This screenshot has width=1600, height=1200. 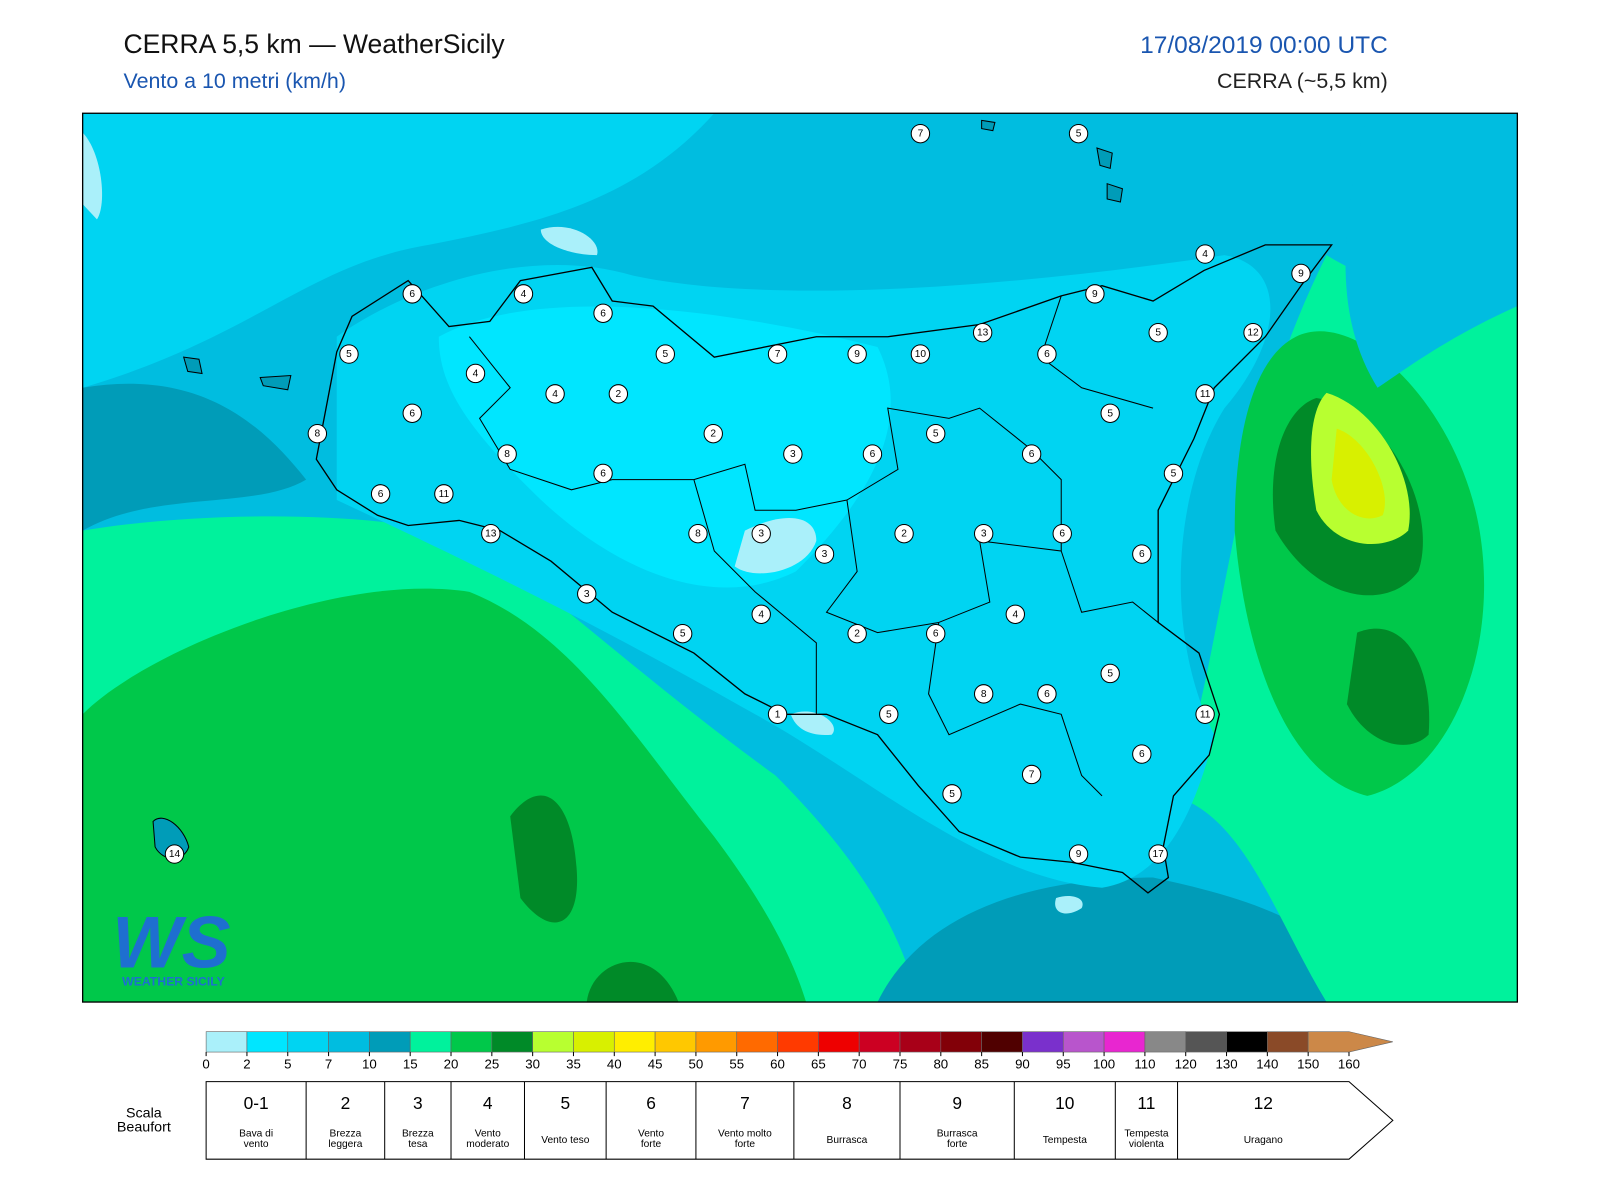 What do you see at coordinates (745, 1134) in the screenshot?
I see `beaufort-desc: Vento molto` at bounding box center [745, 1134].